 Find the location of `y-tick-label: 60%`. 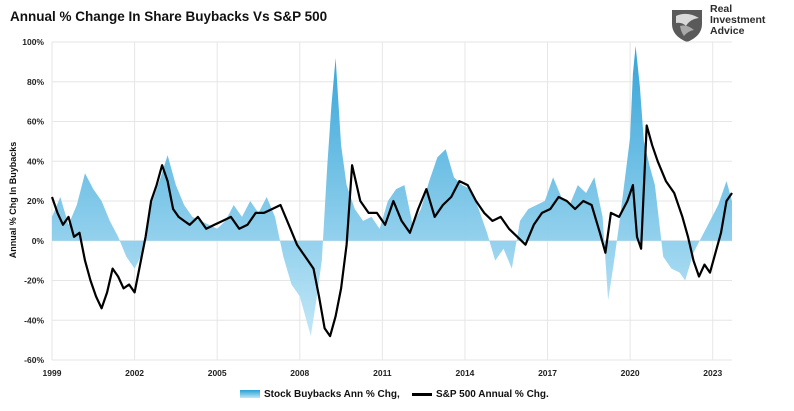

y-tick-label: 60% is located at coordinates (35, 122).